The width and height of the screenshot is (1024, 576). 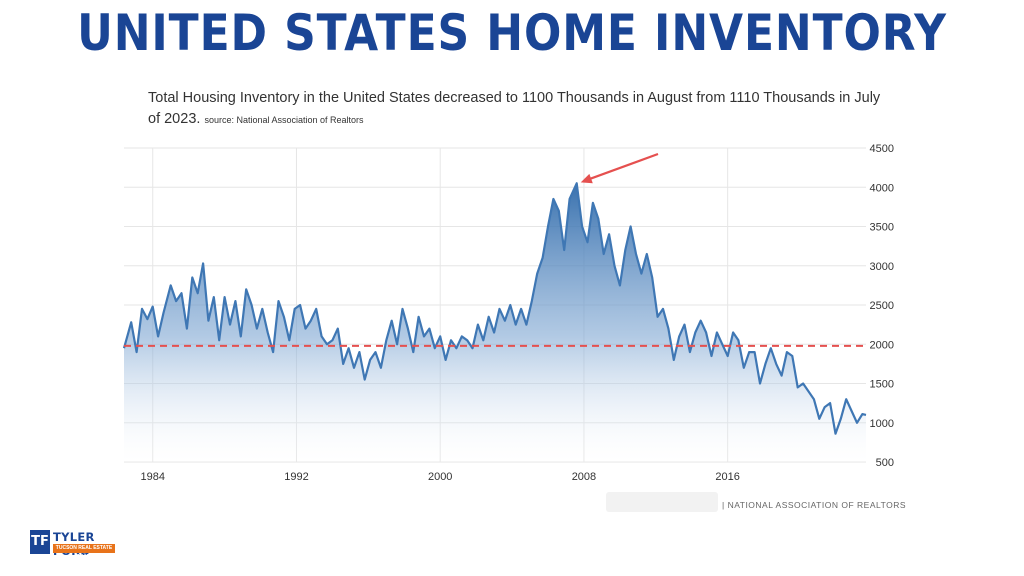 I want to click on x-tick-label: 2000, so click(x=440, y=477).